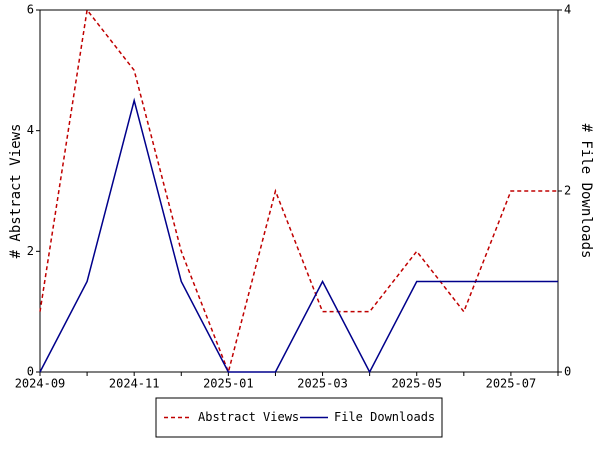  I want to click on legend-box, so click(299, 417).